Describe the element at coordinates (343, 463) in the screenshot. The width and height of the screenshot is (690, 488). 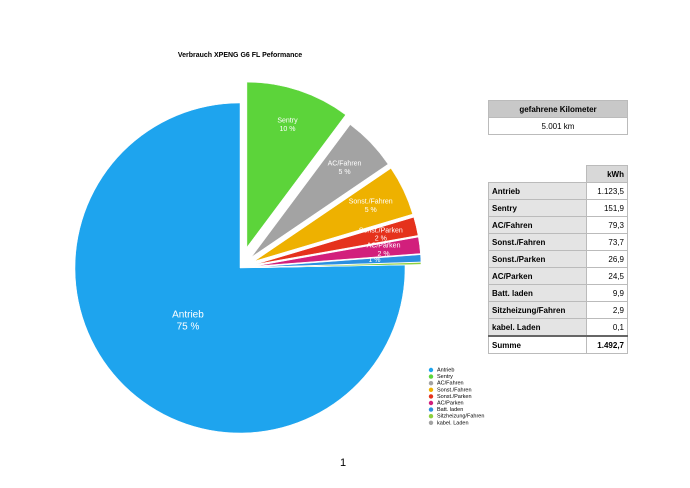
I see `page-number: 1` at that location.